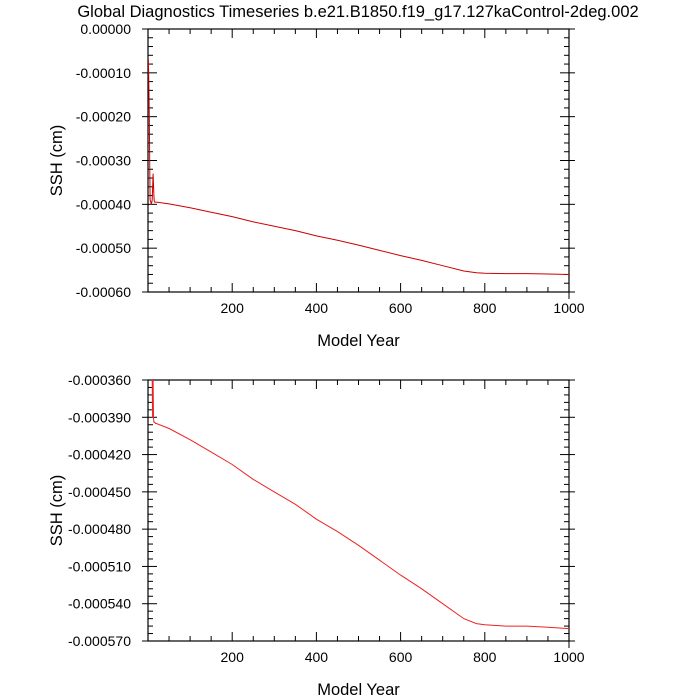  Describe the element at coordinates (99, 455) in the screenshot. I see `y-tick-label: -0.000420` at that location.